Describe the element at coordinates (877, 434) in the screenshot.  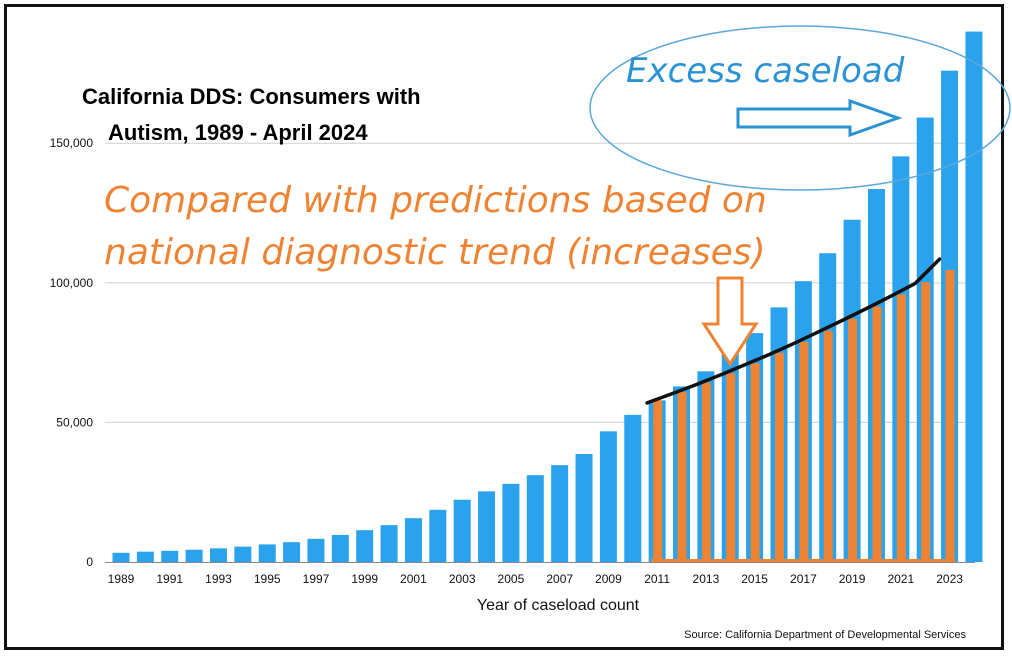
I see `predicted-bar-2020` at that location.